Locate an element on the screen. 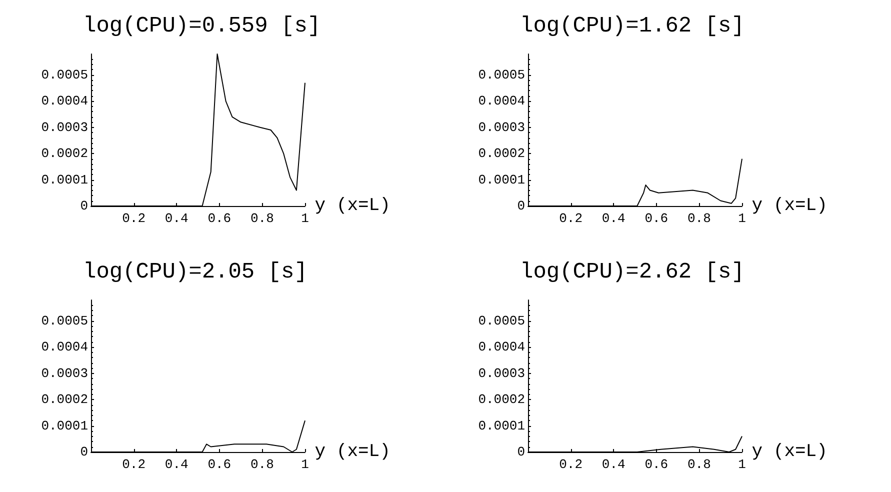 This screenshot has width=891, height=492. chart-title: log(CPU)=0.559 [s] is located at coordinates (202, 26).